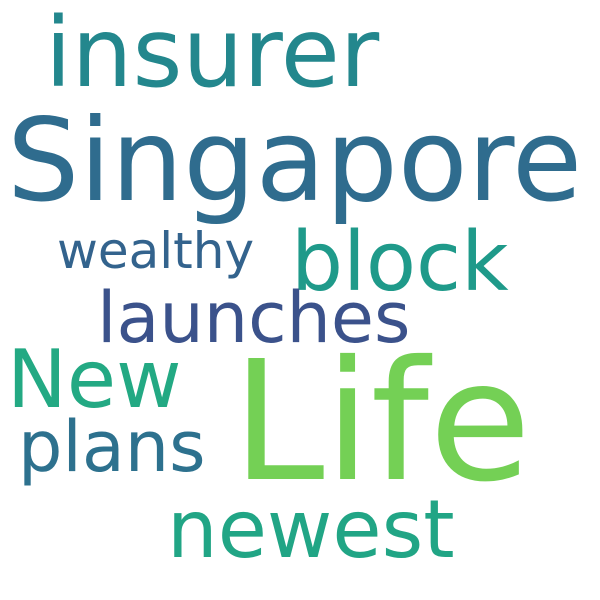 Image resolution: width=600 pixels, height=600 pixels. I want to click on word-newest: newest, so click(311, 529).